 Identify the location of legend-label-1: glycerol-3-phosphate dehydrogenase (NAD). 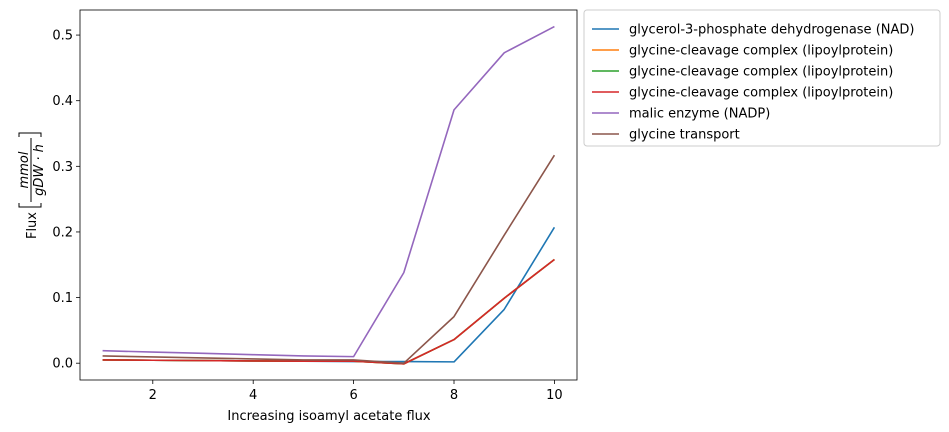
(771, 30).